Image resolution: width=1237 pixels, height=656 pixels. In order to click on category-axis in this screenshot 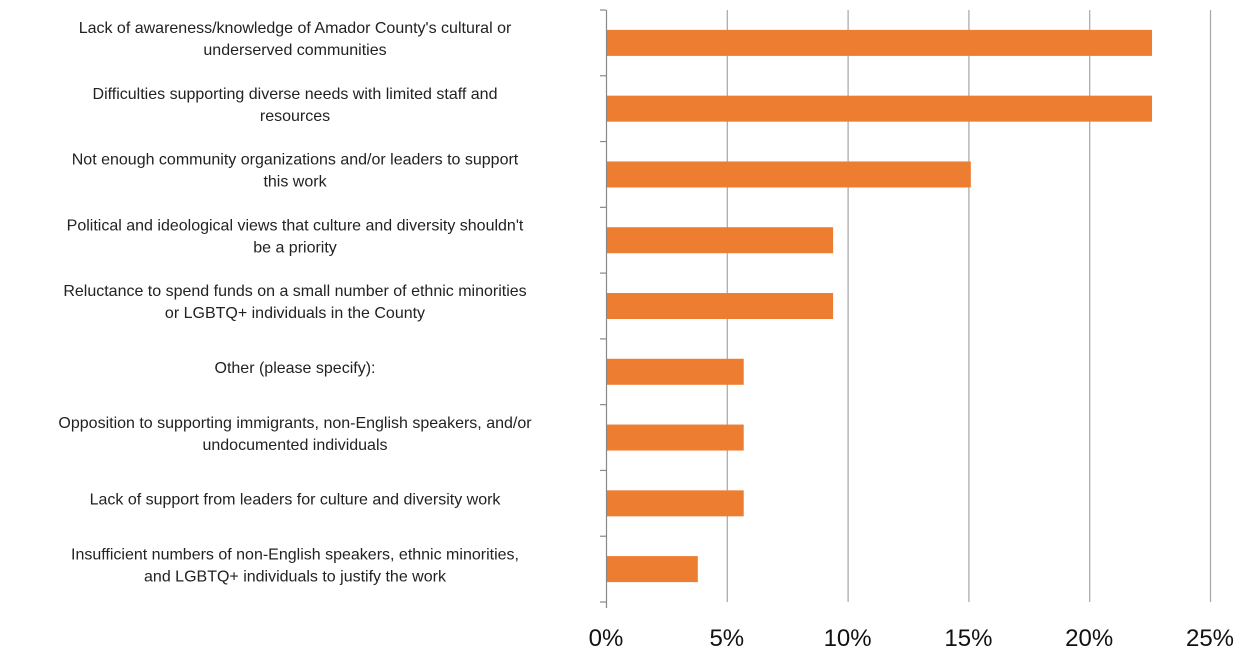, I will do `click(604, 308)`.